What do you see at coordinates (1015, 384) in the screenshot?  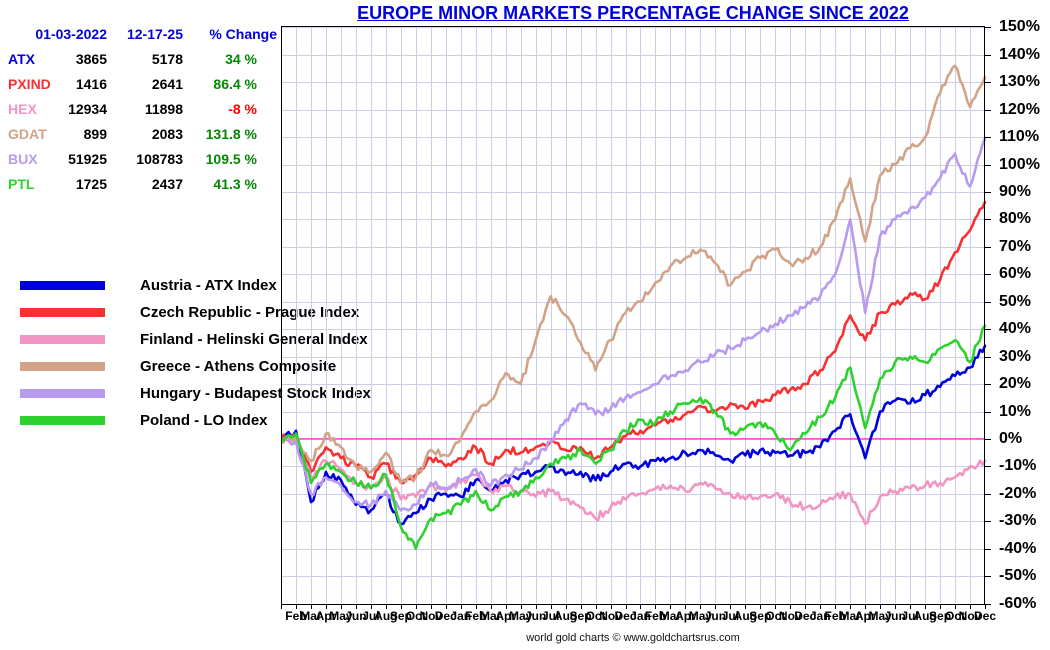 I see `y-axis-label: 20%` at bounding box center [1015, 384].